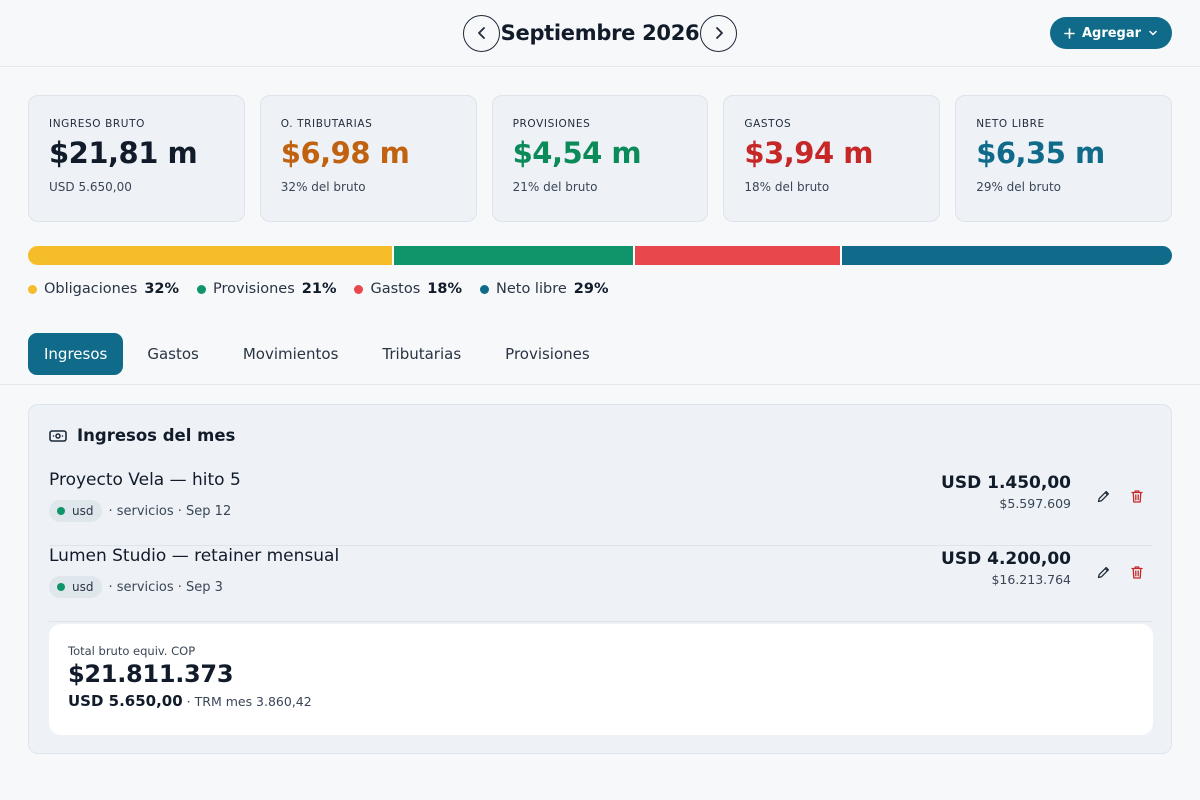 This screenshot has height=800, width=1200. What do you see at coordinates (768, 124) in the screenshot?
I see `card-label: GASTOS` at bounding box center [768, 124].